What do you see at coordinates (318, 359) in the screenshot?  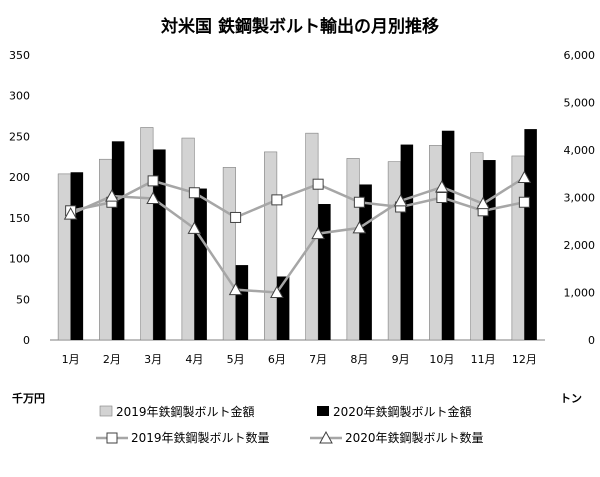 I see `x-tick-label: 7月` at bounding box center [318, 359].